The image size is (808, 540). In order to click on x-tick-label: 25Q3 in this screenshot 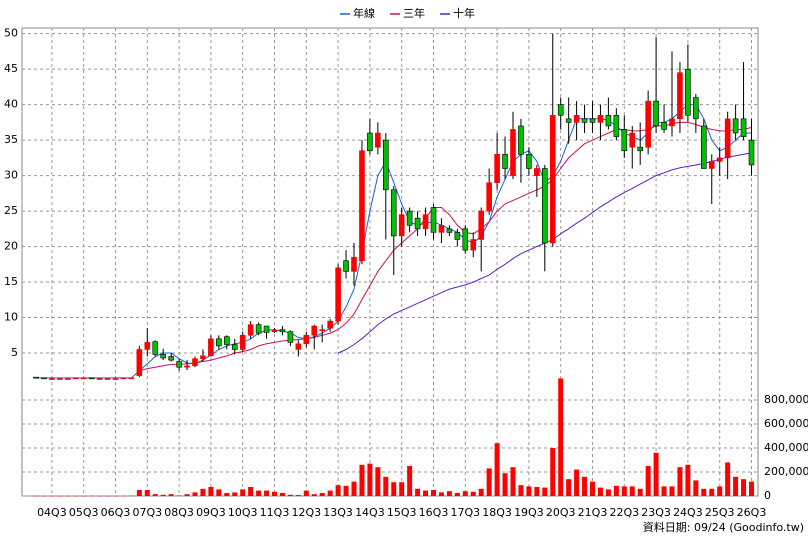, I will do `click(720, 512)`.